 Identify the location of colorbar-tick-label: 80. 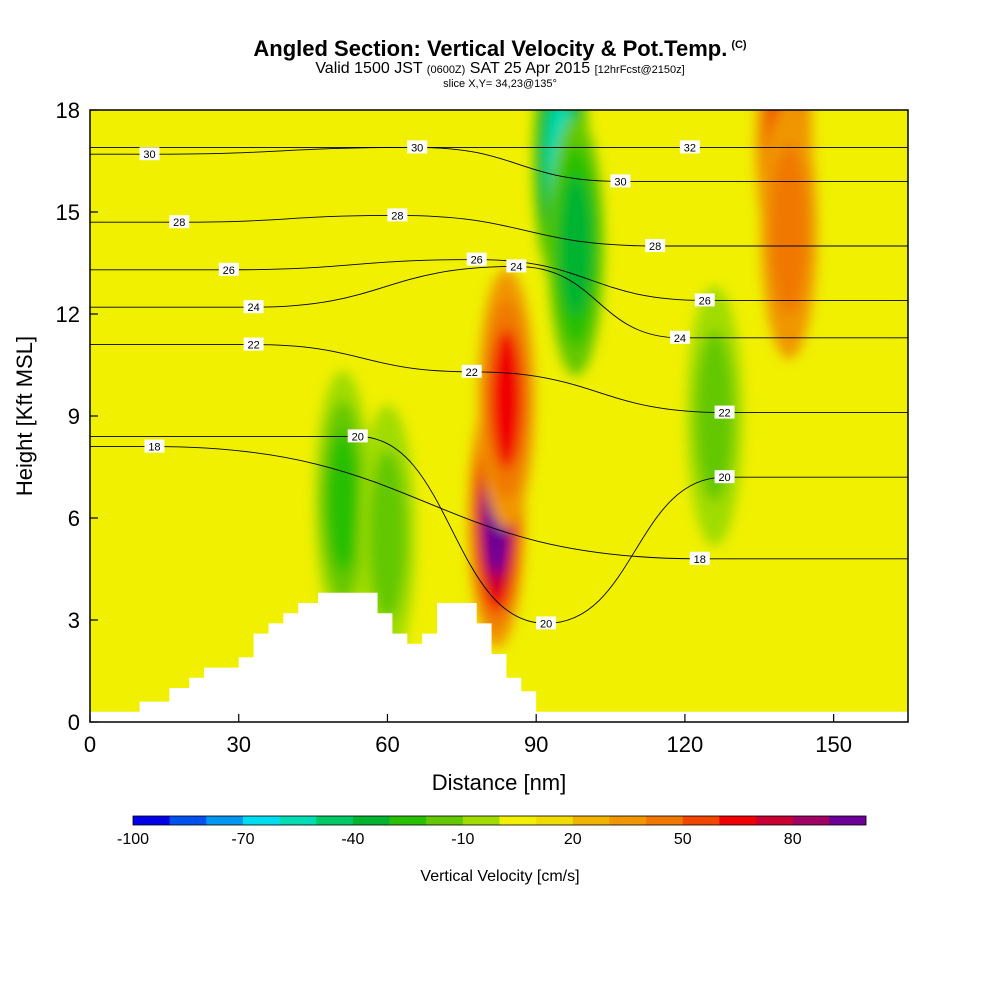
(793, 839).